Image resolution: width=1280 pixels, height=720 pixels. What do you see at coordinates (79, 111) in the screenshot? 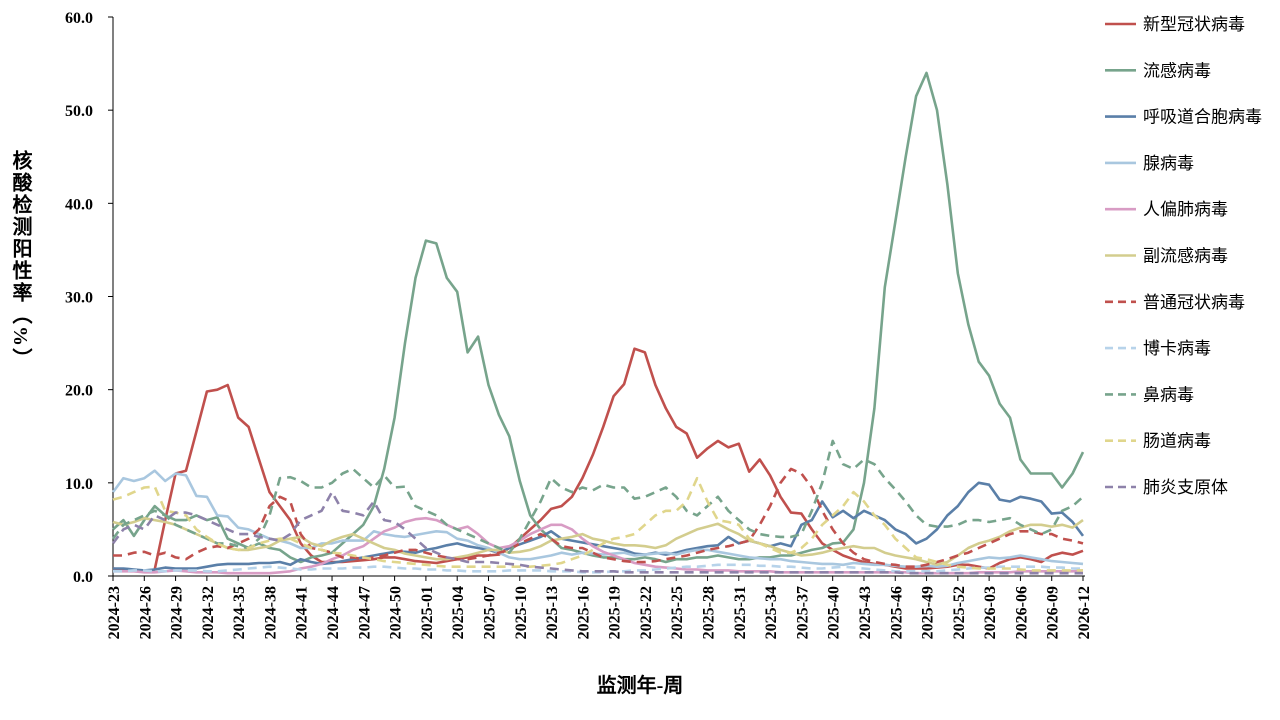
I see `y-tick-label: 50.0` at bounding box center [79, 111].